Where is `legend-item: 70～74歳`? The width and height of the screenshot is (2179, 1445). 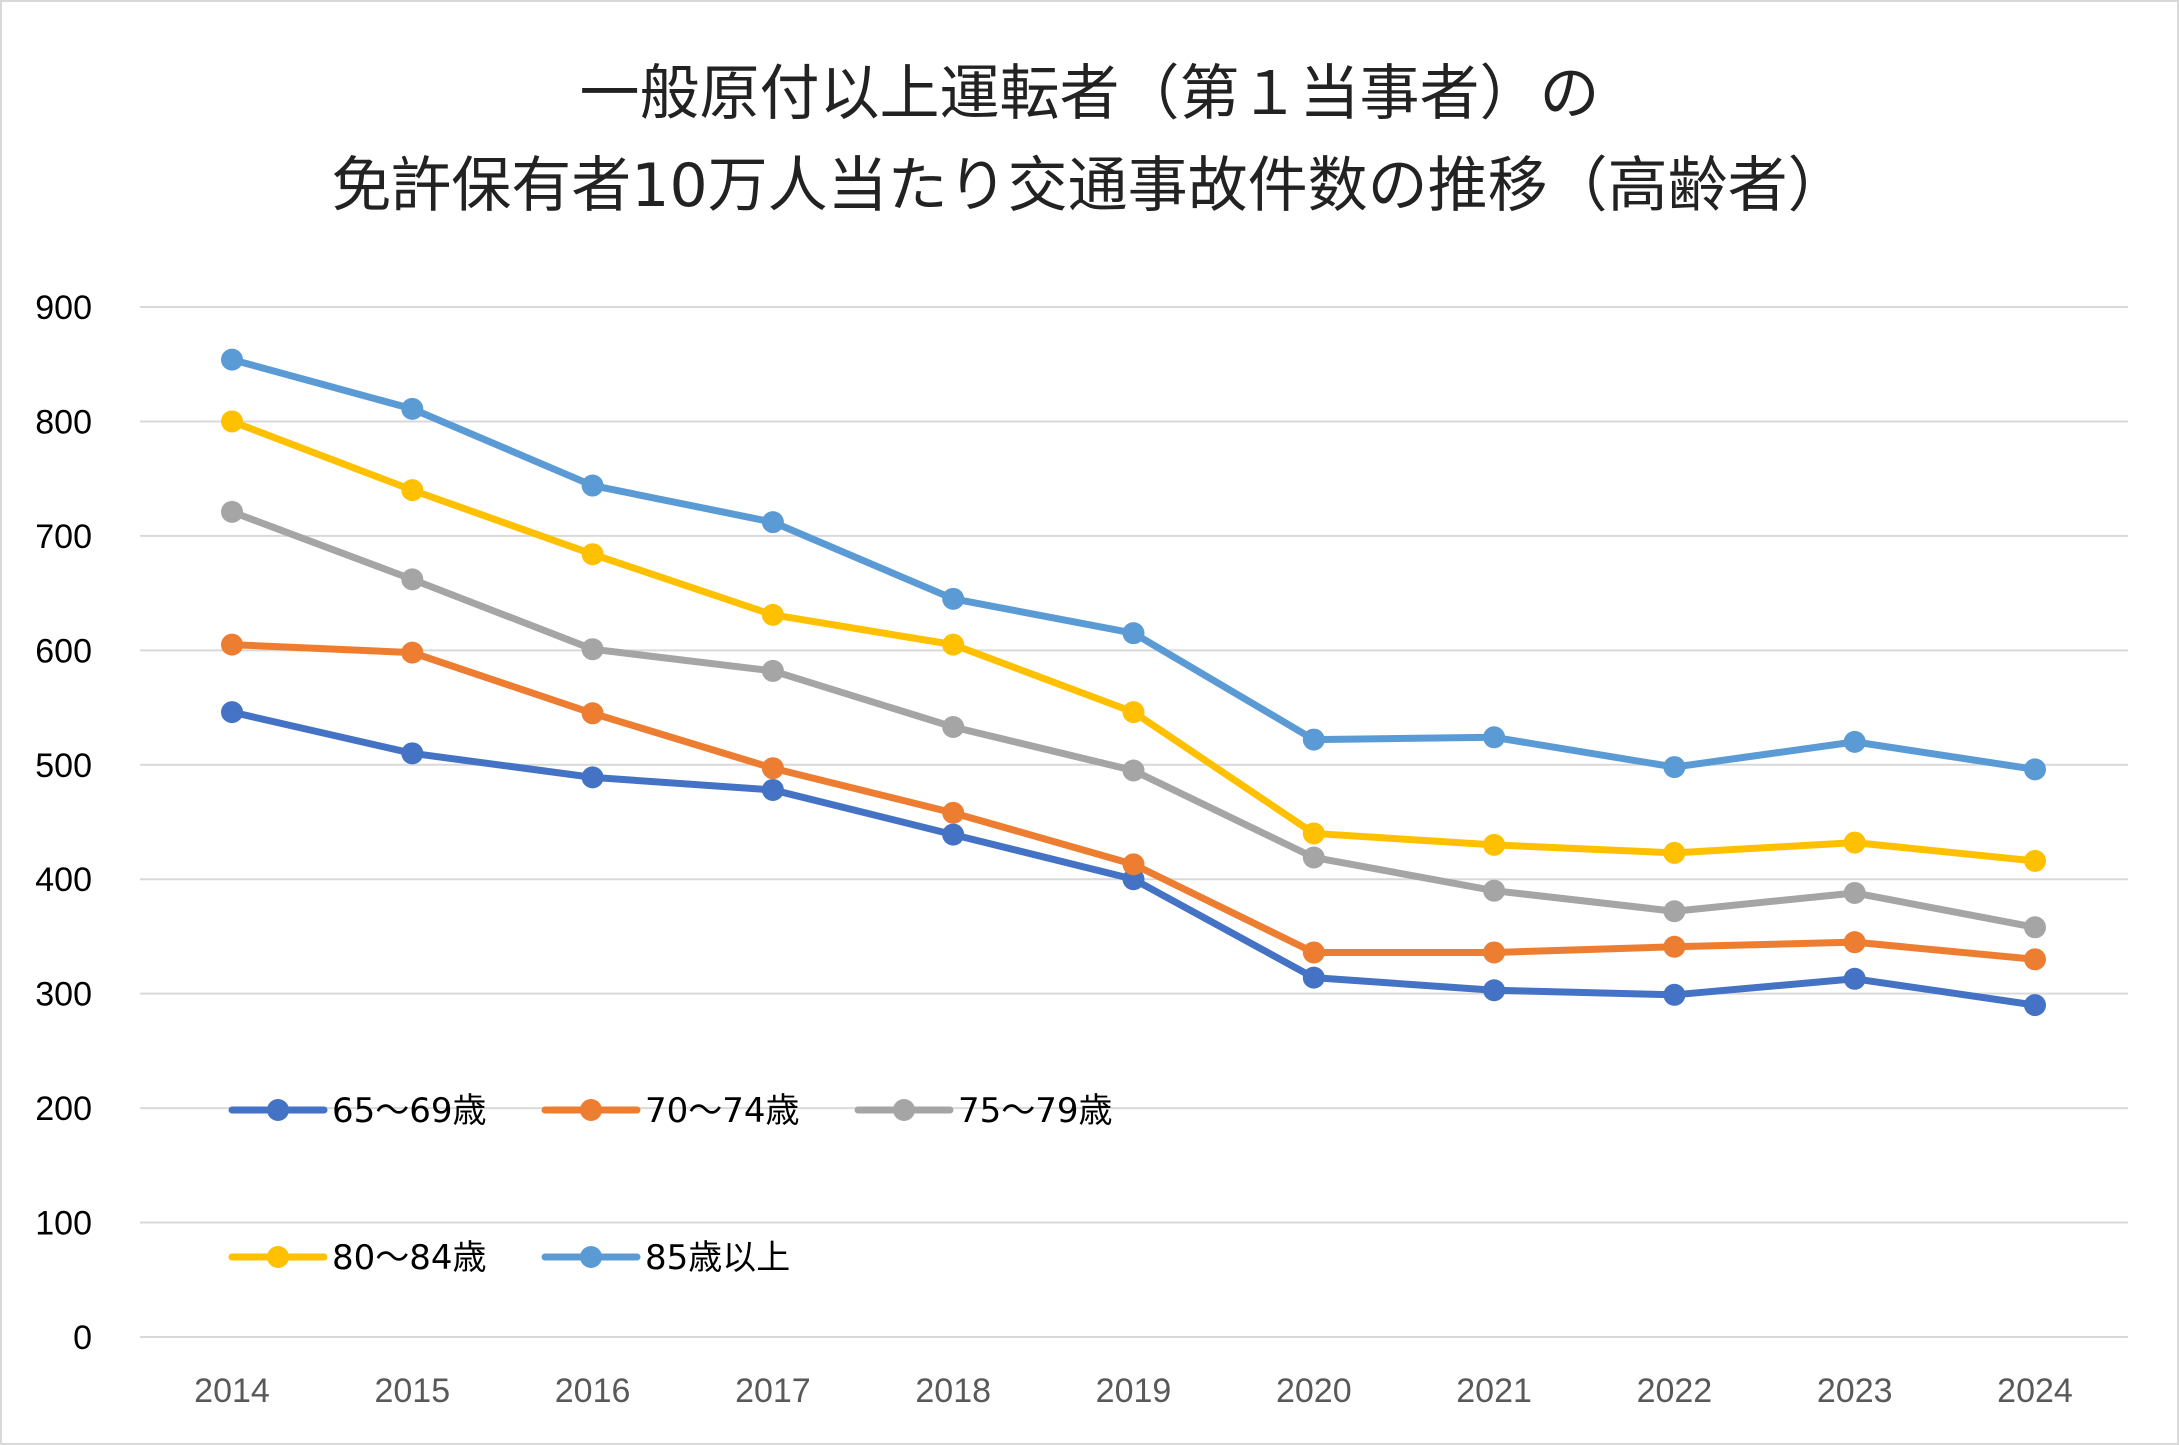
legend-item: 70～74歳 is located at coordinates (670, 1111).